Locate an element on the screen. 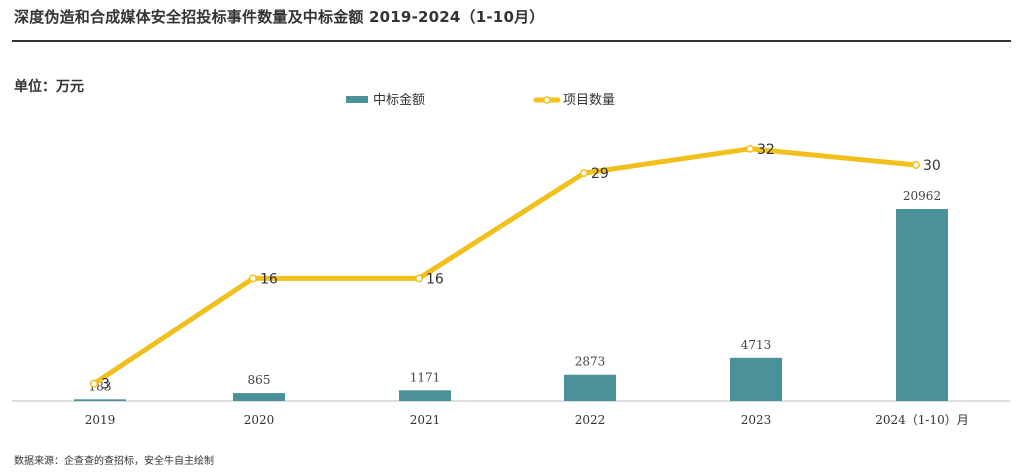 Image resolution: width=1024 pixels, height=476 pixels. line-value-label-2023: 32 is located at coordinates (766, 150).